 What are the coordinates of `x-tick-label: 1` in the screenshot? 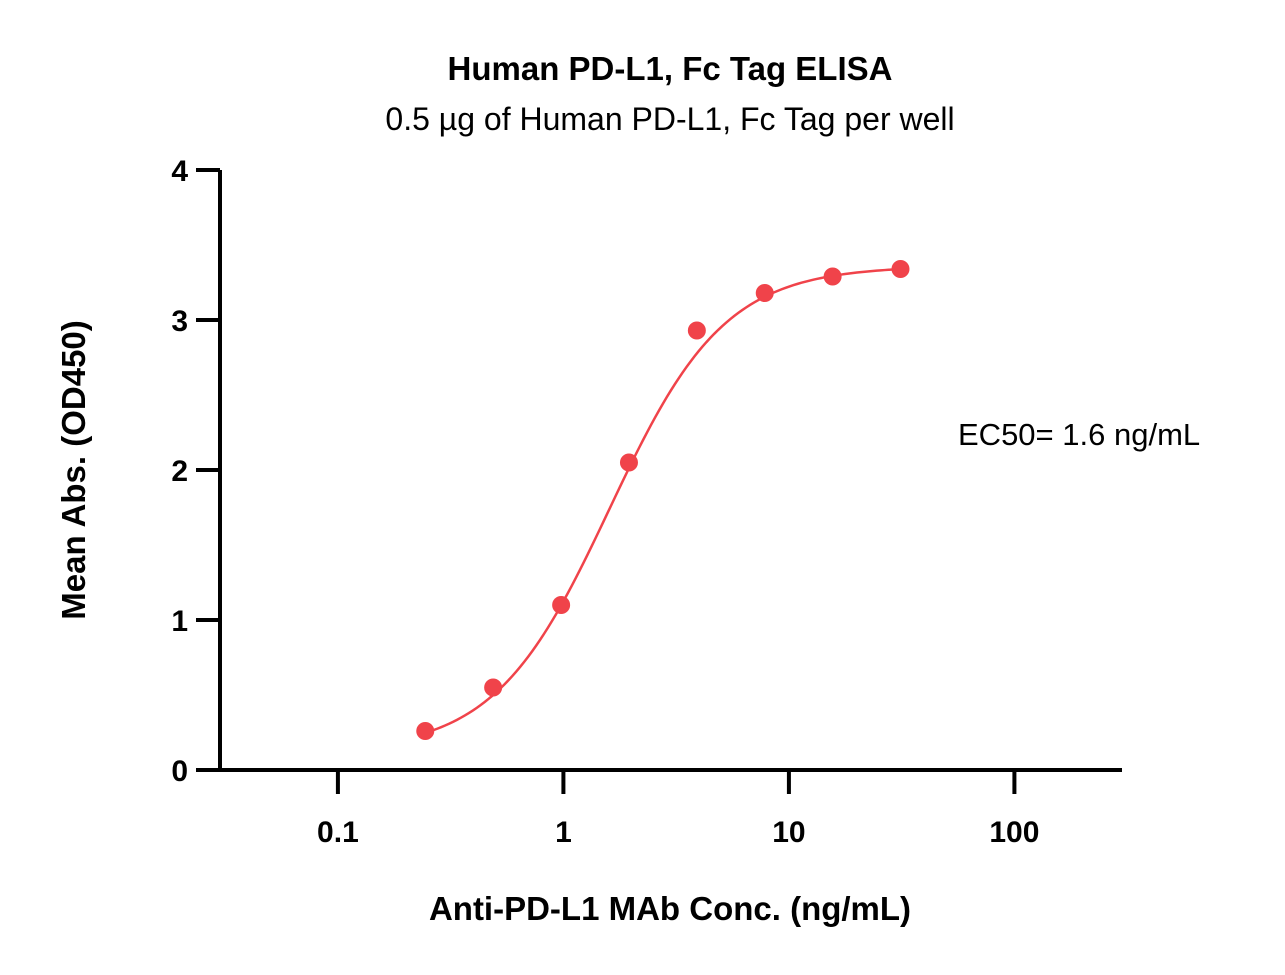 It's located at (563, 832).